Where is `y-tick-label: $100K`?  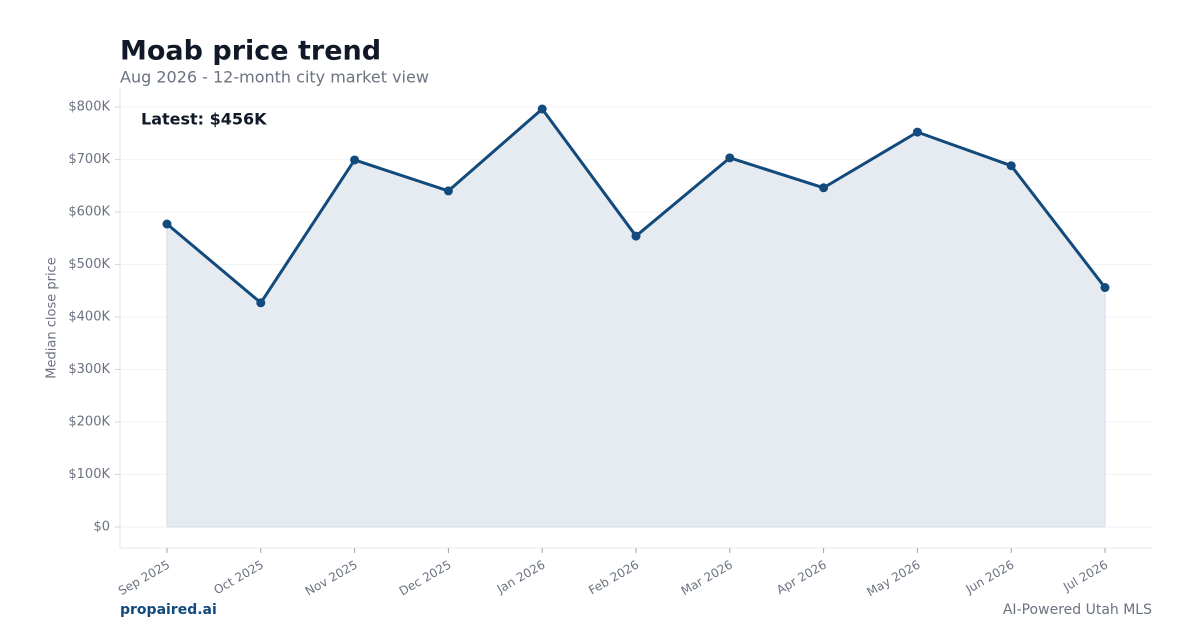
y-tick-label: $100K is located at coordinates (89, 474).